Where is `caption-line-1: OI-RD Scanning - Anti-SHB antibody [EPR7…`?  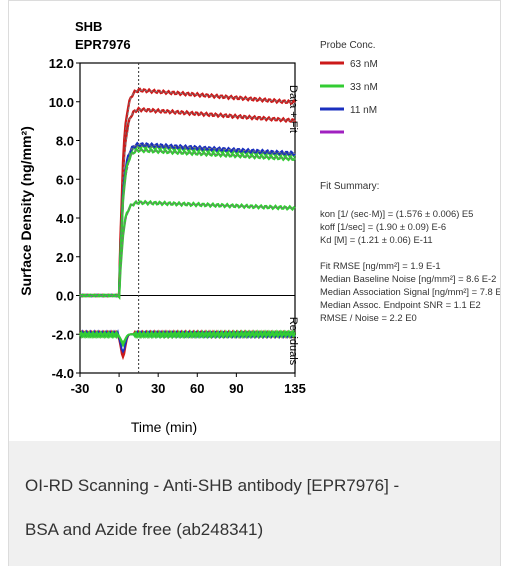 caption-line-1: OI-RD Scanning - Anti-SHB antibody [EPR7… is located at coordinates (212, 485).